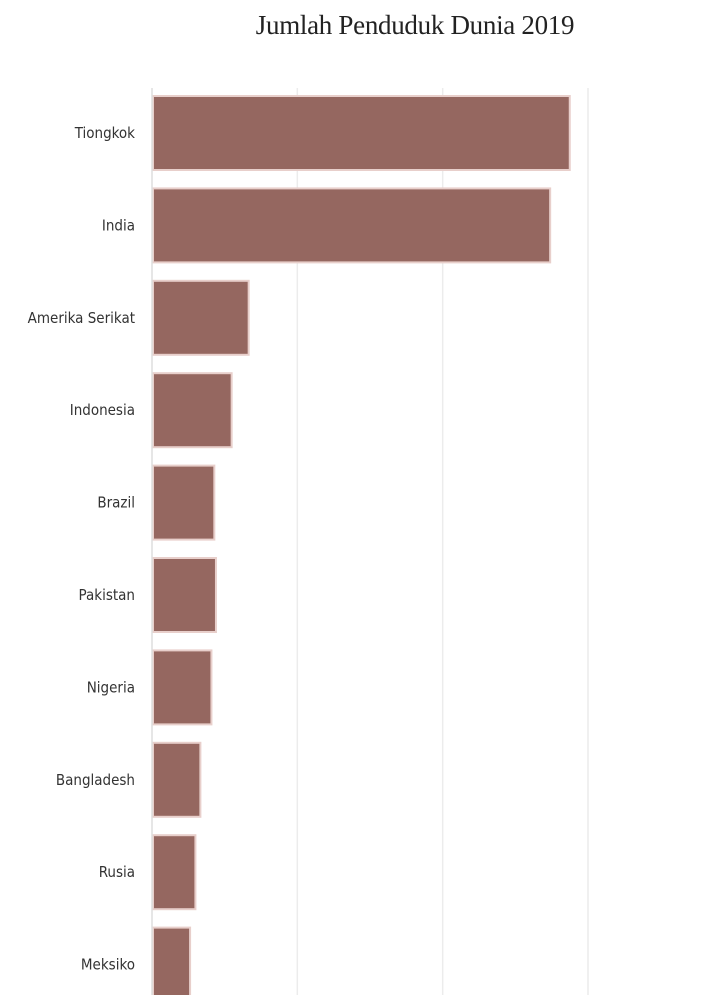  I want to click on category-label-tiongkok: Tiongkok, so click(104, 133).